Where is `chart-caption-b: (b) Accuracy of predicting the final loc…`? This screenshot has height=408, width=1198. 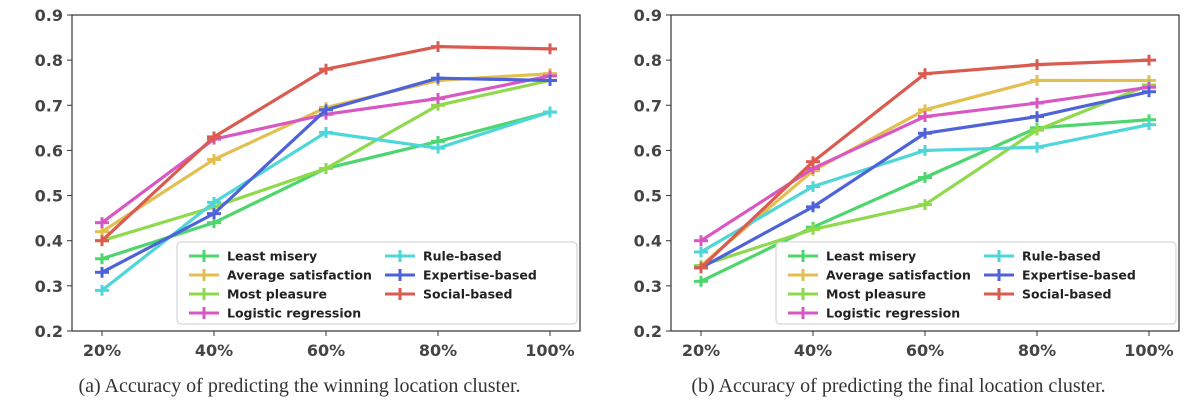
chart-caption-b: (b) Accuracy of predicting the final loc… is located at coordinates (898, 386).